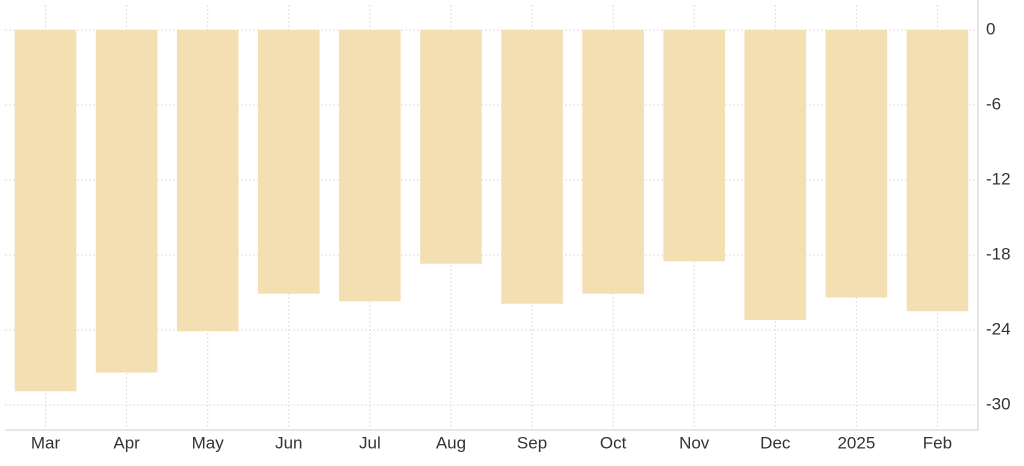 This screenshot has height=466, width=1024. Describe the element at coordinates (998, 178) in the screenshot. I see `y-tick-label: -12` at that location.